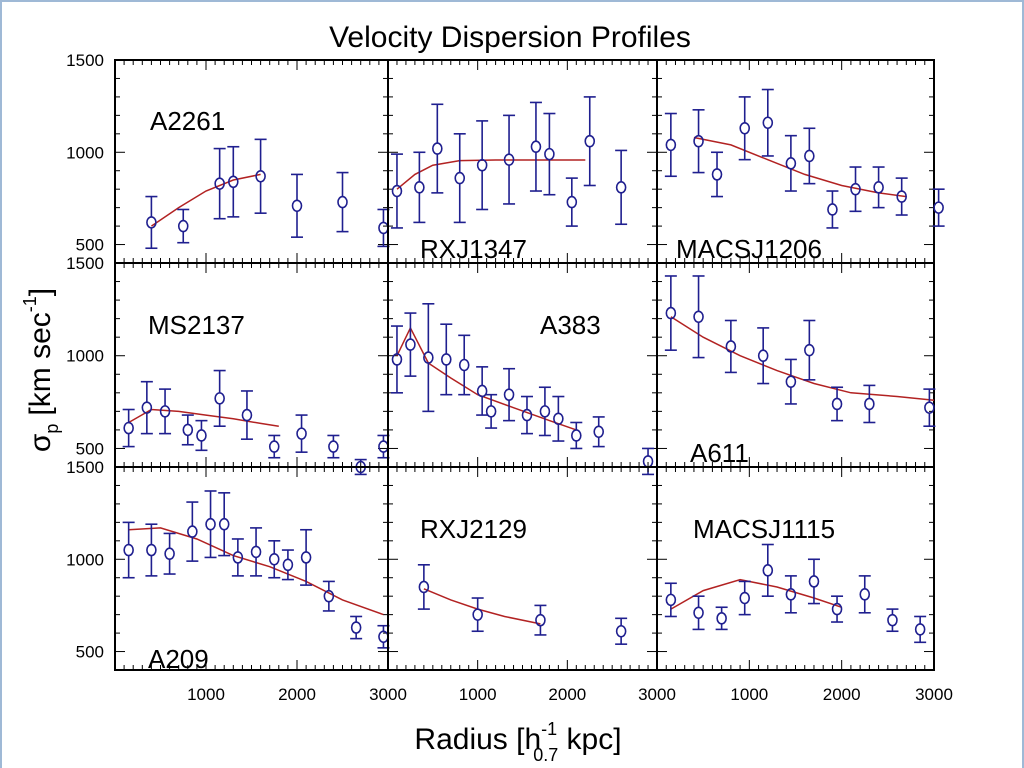 The image size is (1024, 768). I want to click on panel-label: MACSJ1206, so click(749, 249).